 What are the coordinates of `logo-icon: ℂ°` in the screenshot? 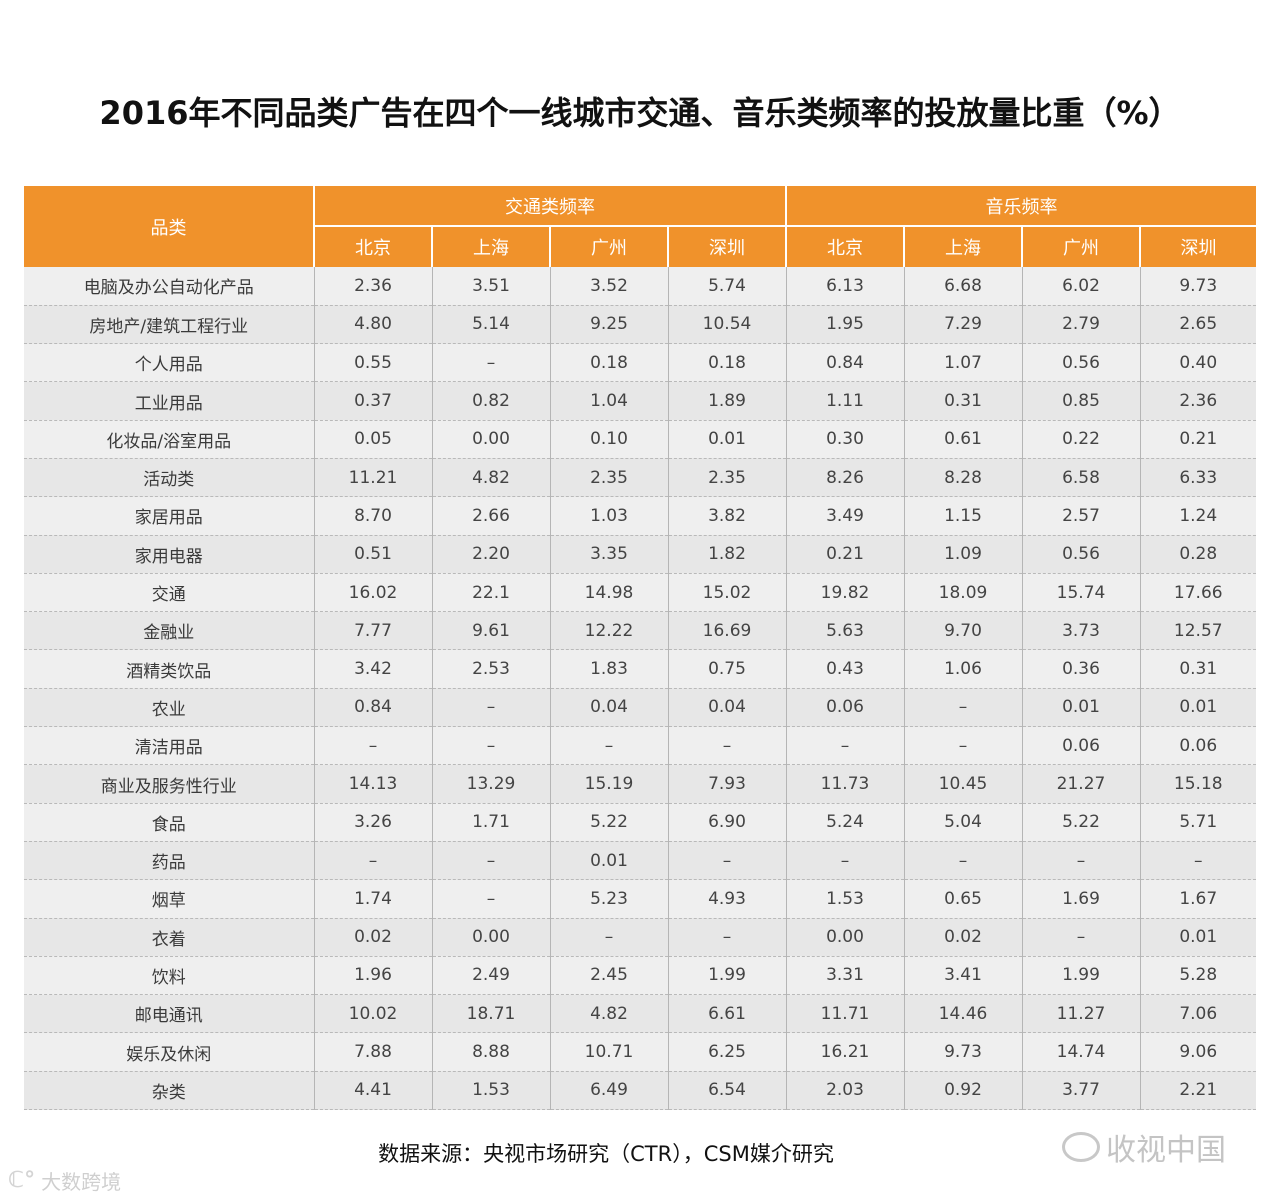 It's located at (22, 1180).